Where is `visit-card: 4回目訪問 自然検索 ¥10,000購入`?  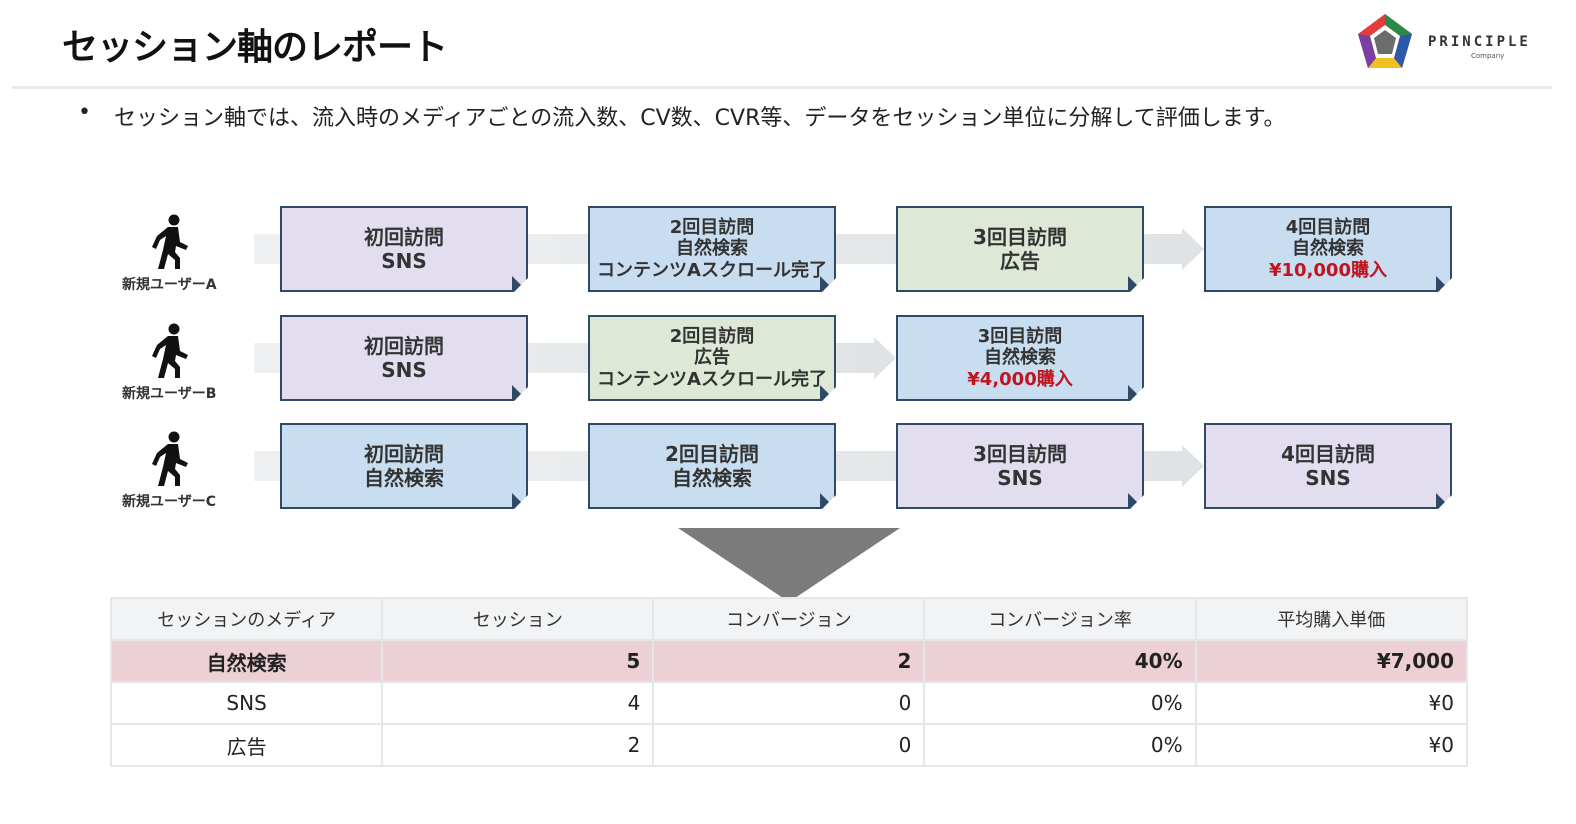 visit-card: 4回目訪問 自然検索 ¥10,000購入 is located at coordinates (1328, 249).